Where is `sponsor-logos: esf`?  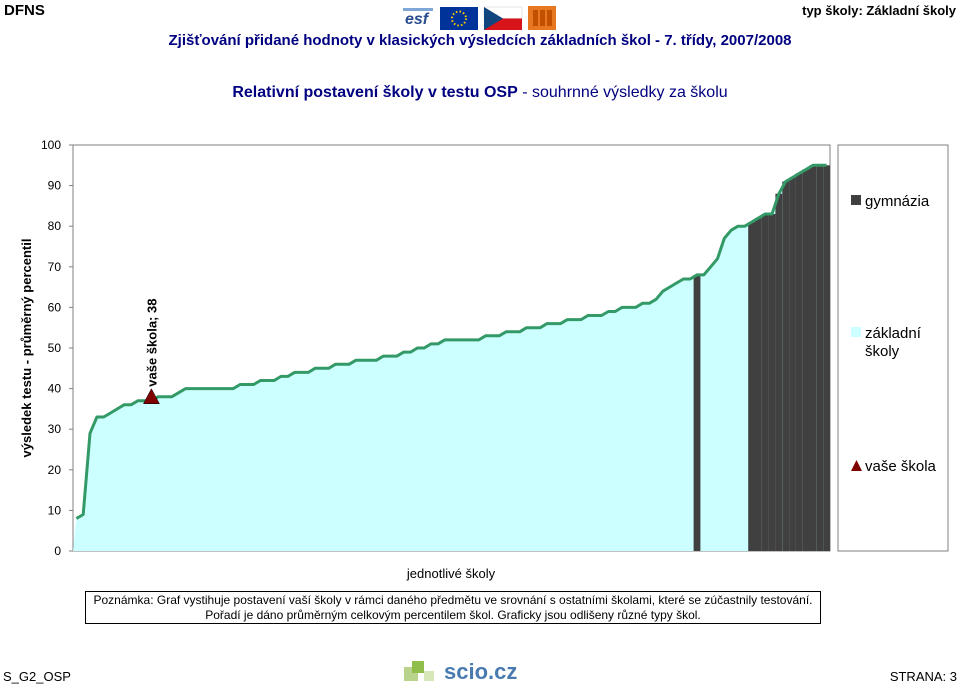
sponsor-logos: esf is located at coordinates (479, 18).